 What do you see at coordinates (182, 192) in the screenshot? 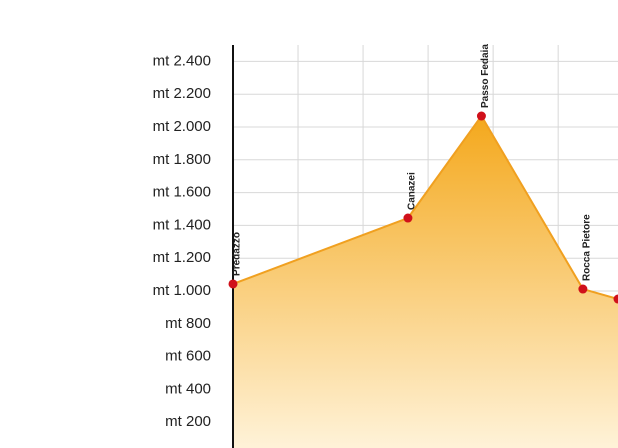
I see `y-tick-label: mt 1.600` at bounding box center [182, 192].